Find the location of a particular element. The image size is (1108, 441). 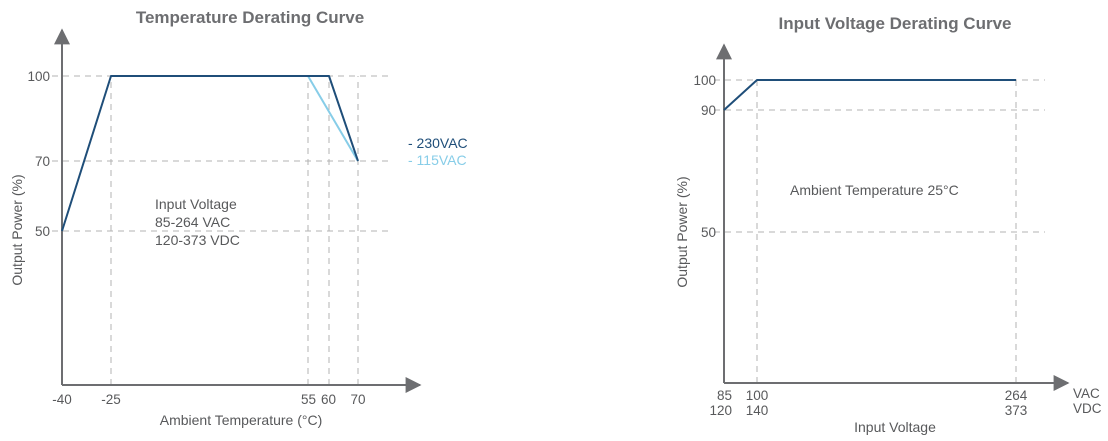

chart1-ytick-50: 50 is located at coordinates (42, 231).